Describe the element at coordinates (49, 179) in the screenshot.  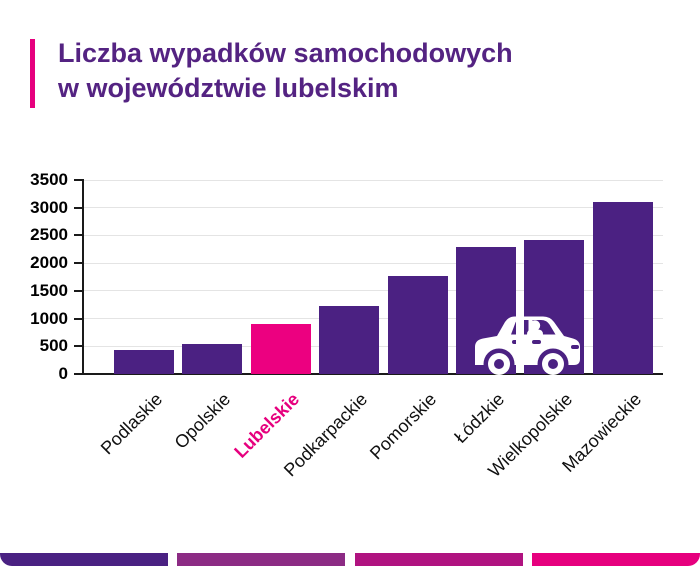
I see `y-tick-label-3500: 3500` at that location.